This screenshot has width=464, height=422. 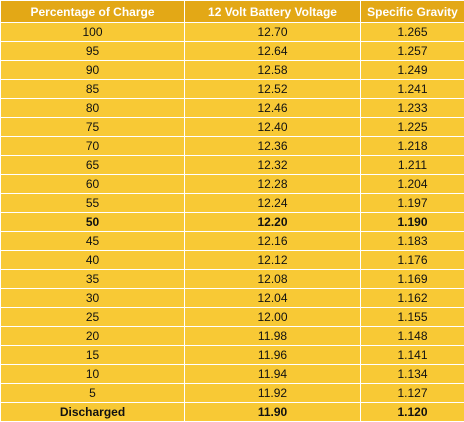 I want to click on charge-cell: 45, so click(x=93, y=241).